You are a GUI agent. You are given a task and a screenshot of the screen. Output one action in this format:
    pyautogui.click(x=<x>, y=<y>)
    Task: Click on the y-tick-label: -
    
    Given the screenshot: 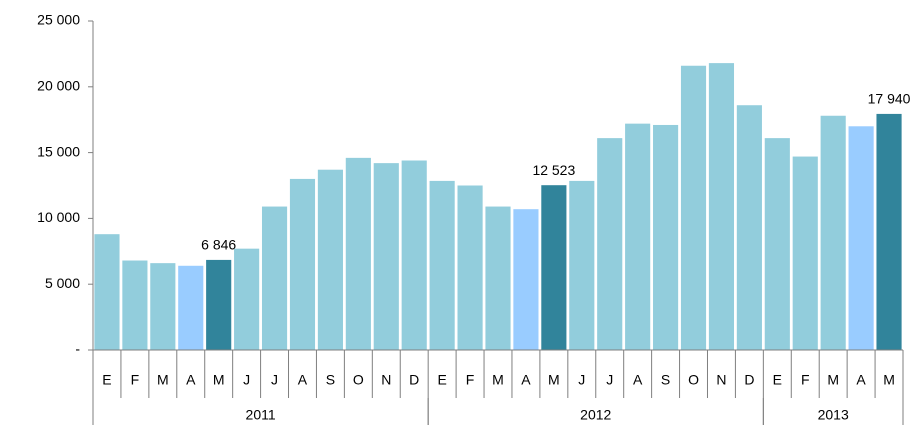 What is the action you would take?
    pyautogui.click(x=77, y=349)
    